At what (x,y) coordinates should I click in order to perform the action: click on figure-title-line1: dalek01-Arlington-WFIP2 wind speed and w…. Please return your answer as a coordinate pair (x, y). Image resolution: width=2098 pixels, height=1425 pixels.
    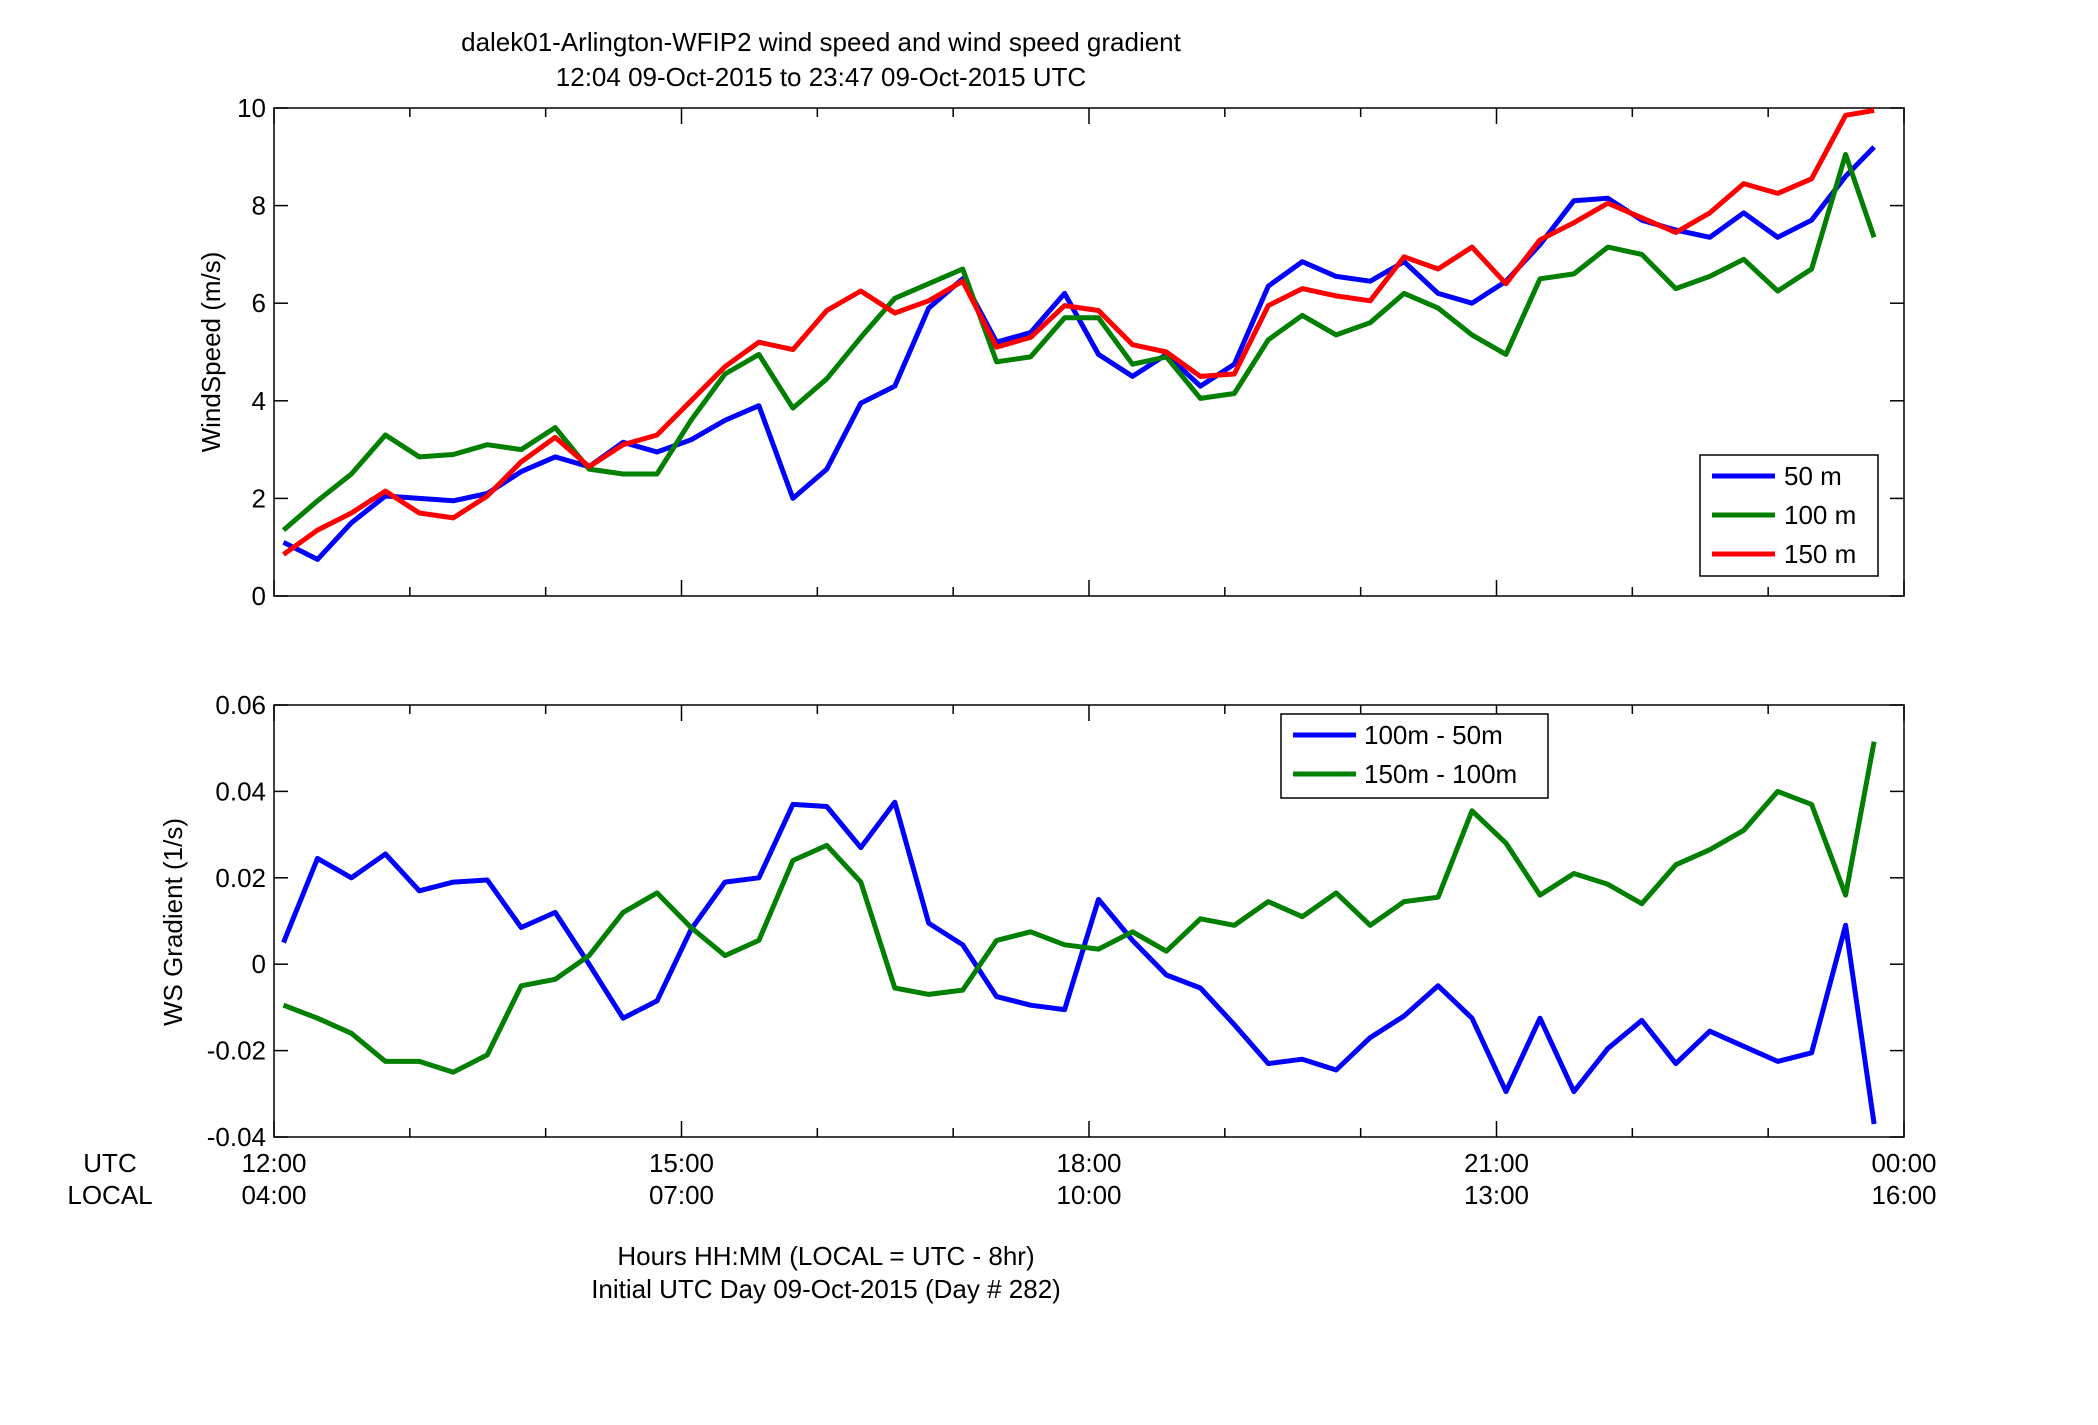
    Looking at the image, I should click on (821, 42).